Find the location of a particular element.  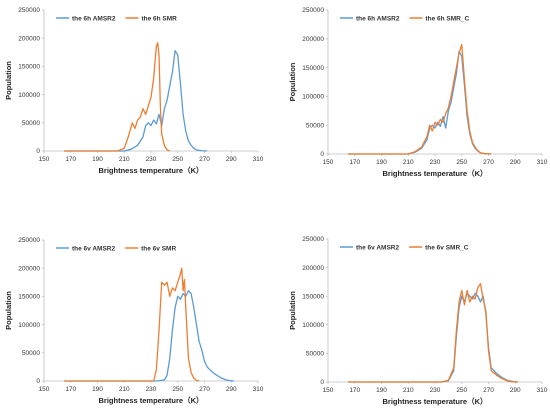

legend-label-2: the 6v SMR_C is located at coordinates (447, 247).